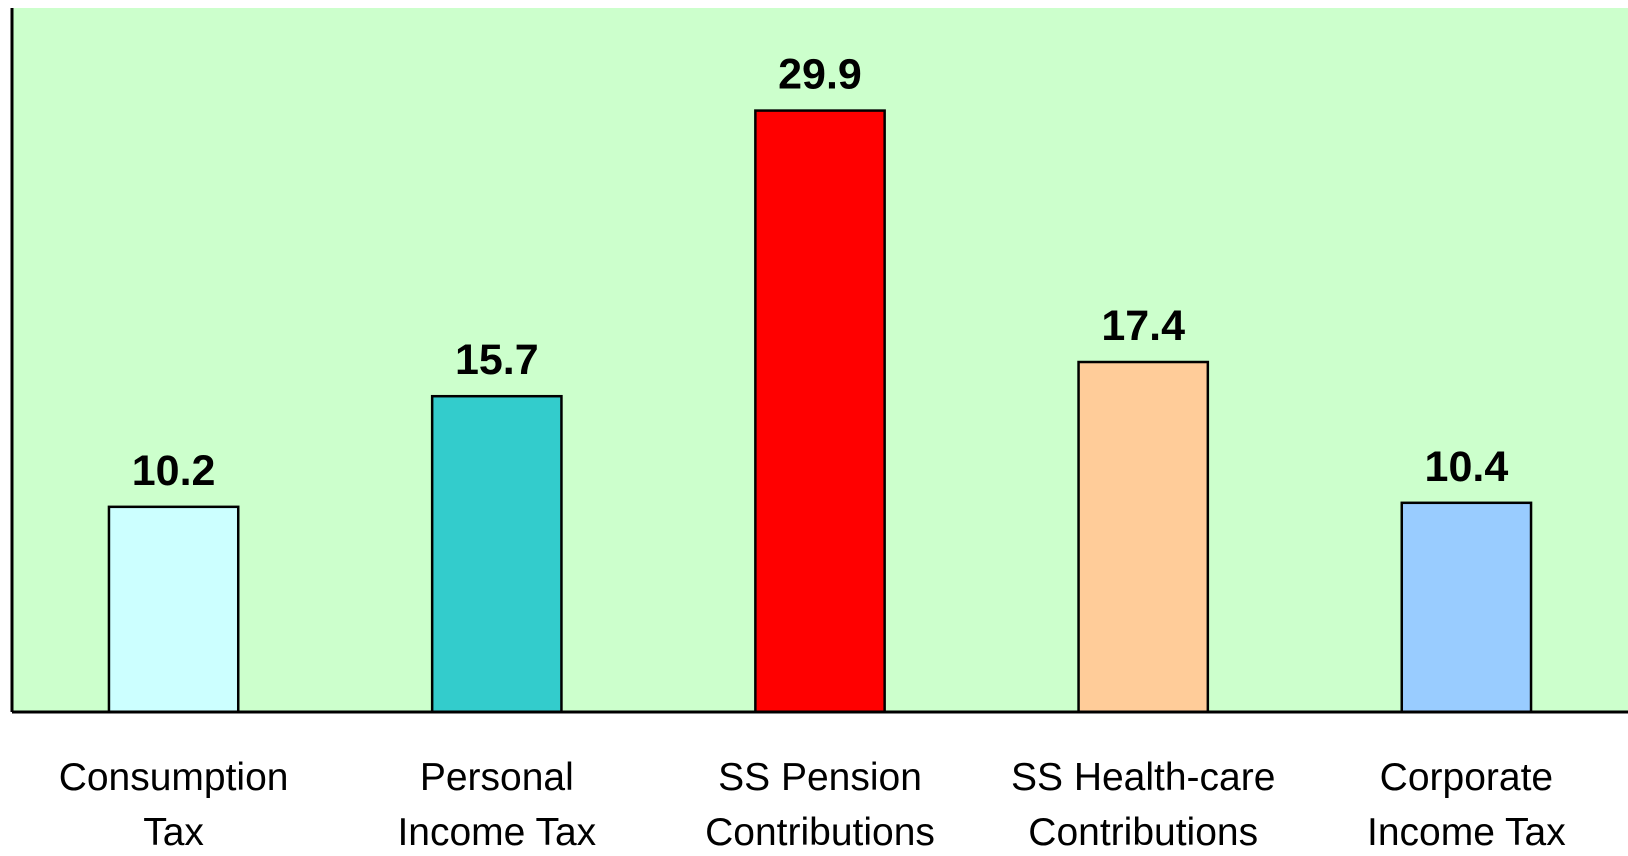 Image resolution: width=1628 pixels, height=856 pixels. Describe the element at coordinates (1143, 326) in the screenshot. I see `value-label: 17.4` at that location.